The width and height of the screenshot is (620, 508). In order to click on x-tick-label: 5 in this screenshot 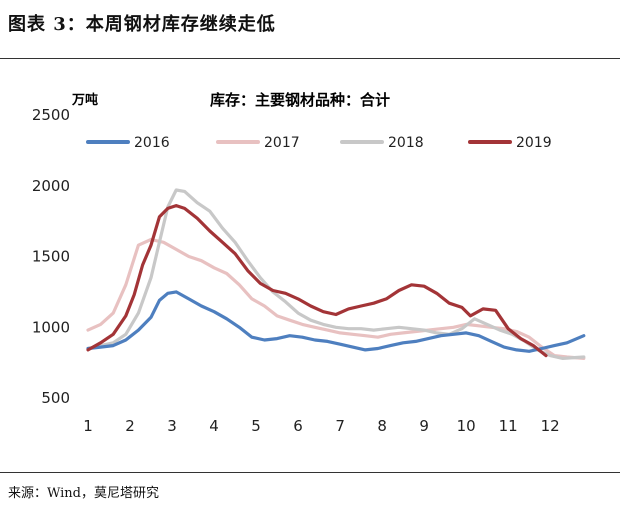, I will do `click(256, 426)`.